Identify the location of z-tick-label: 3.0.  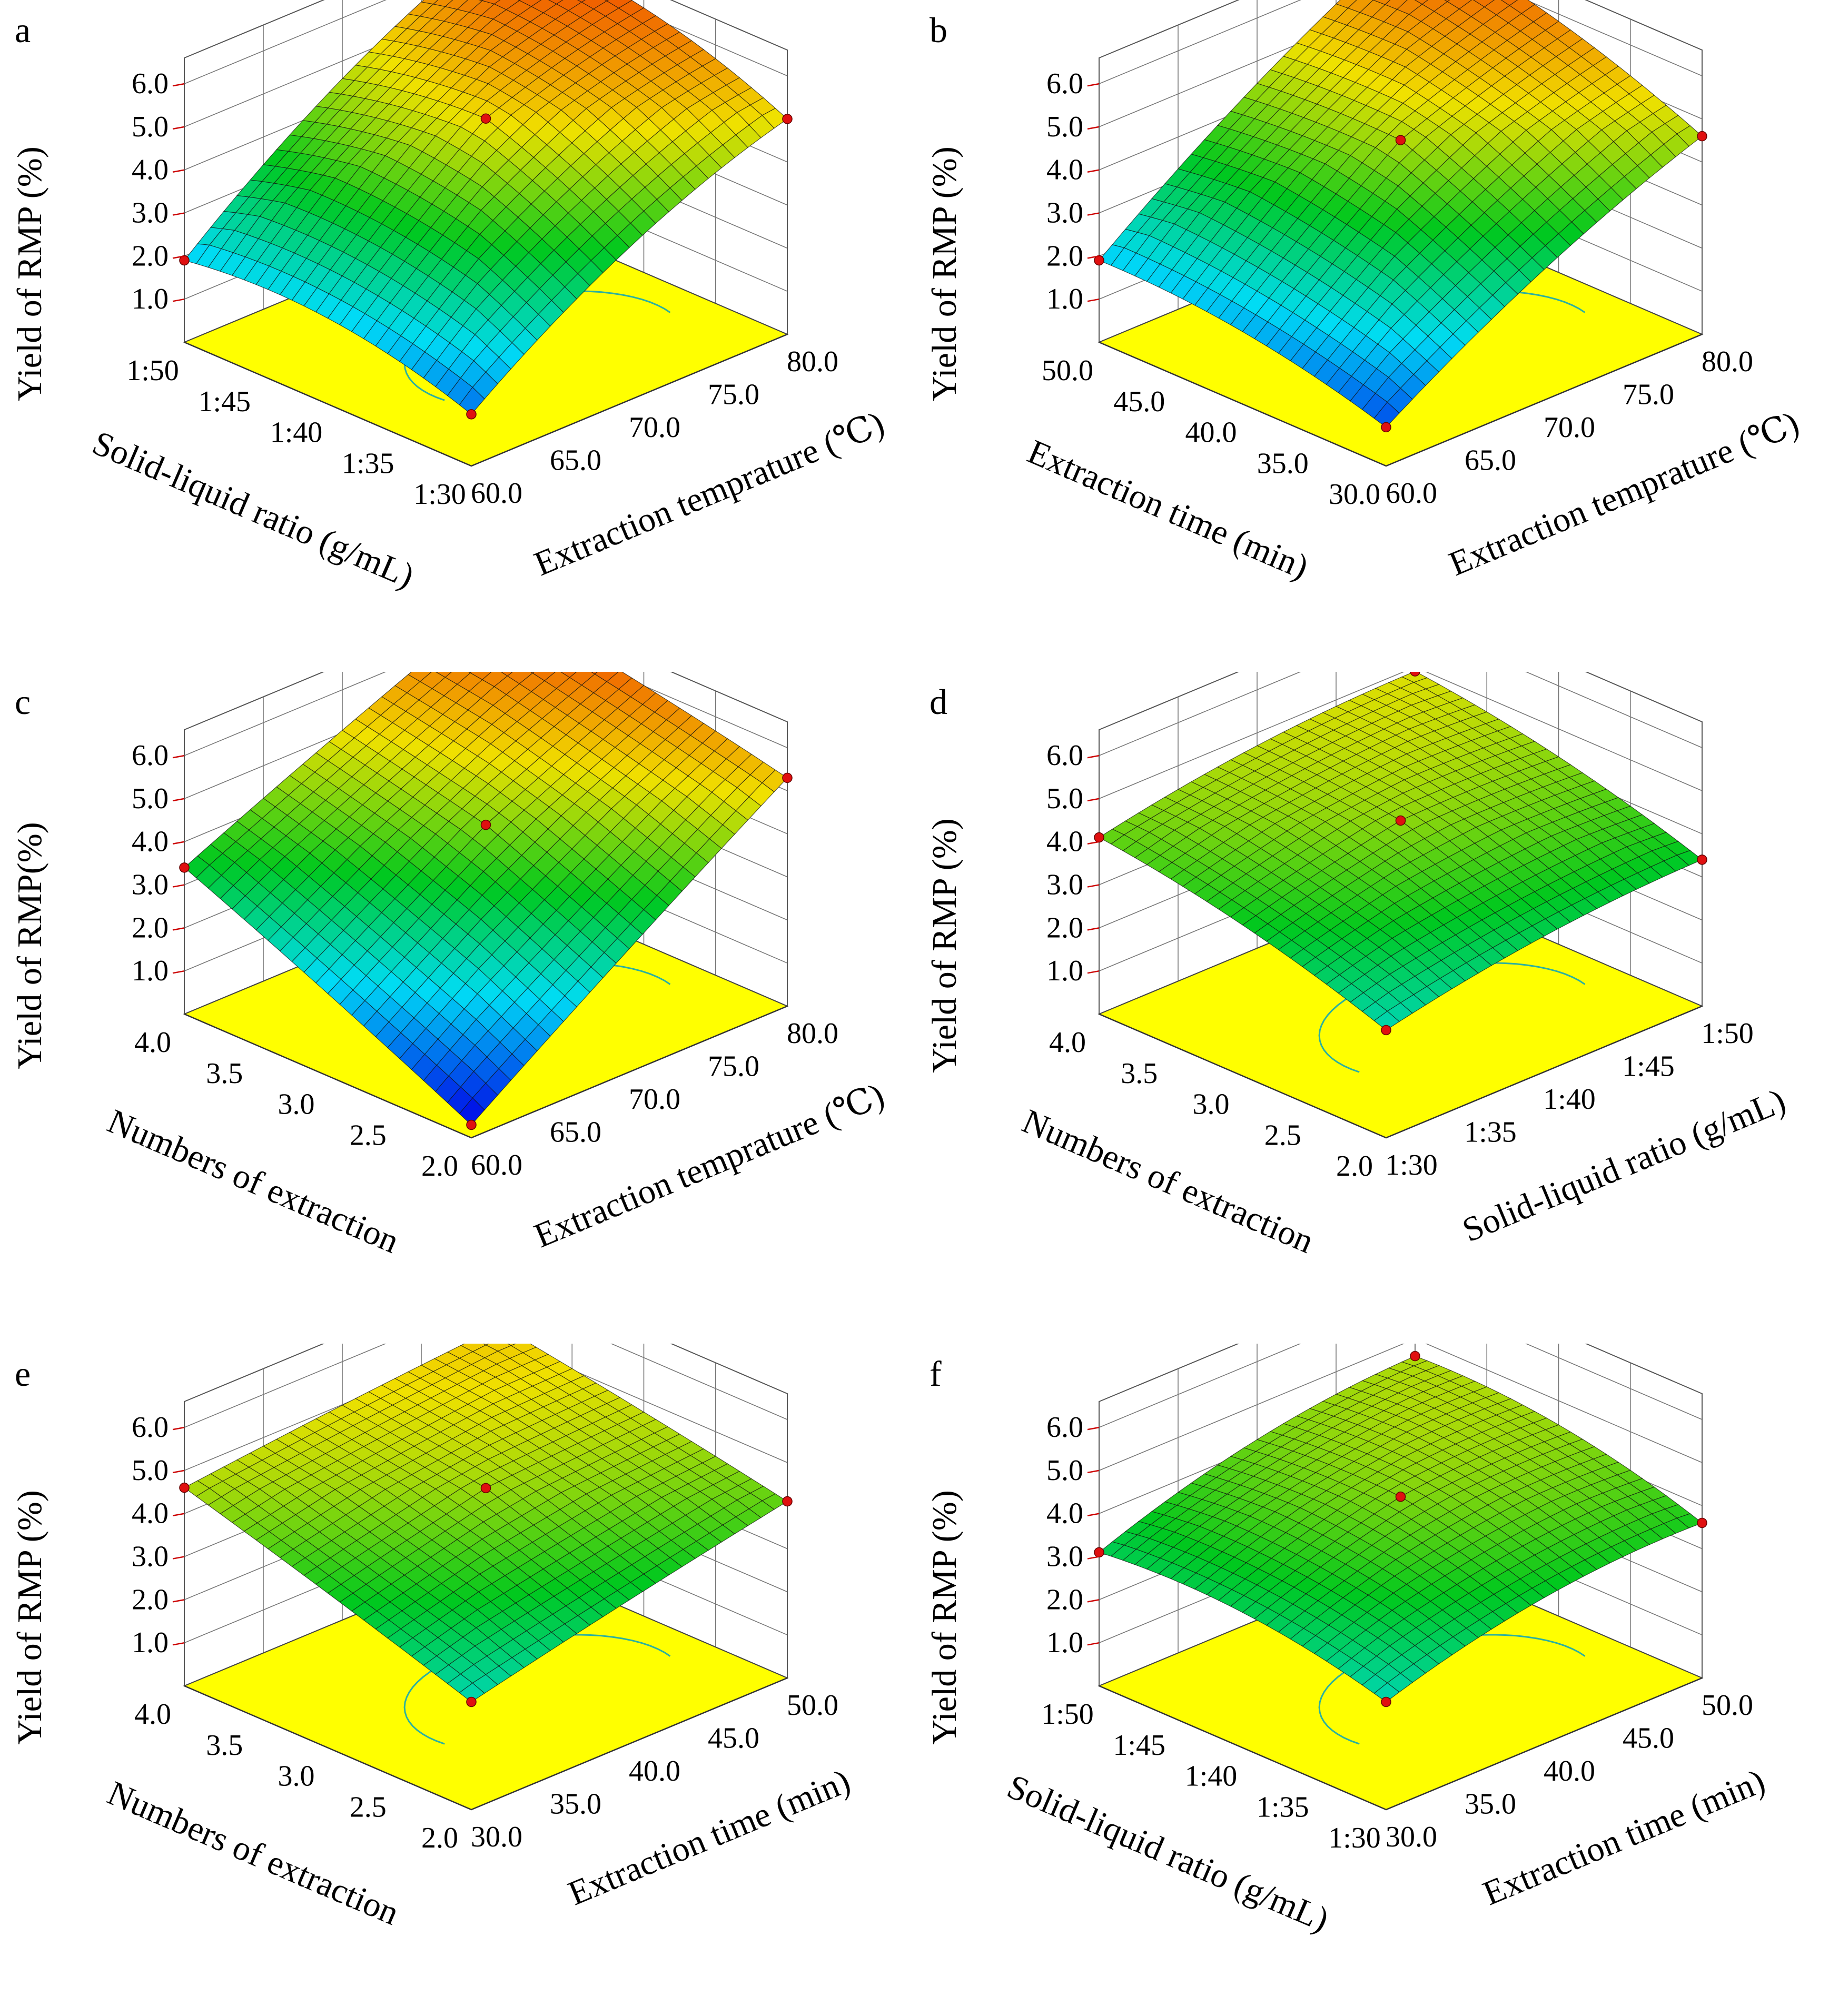
(150, 213).